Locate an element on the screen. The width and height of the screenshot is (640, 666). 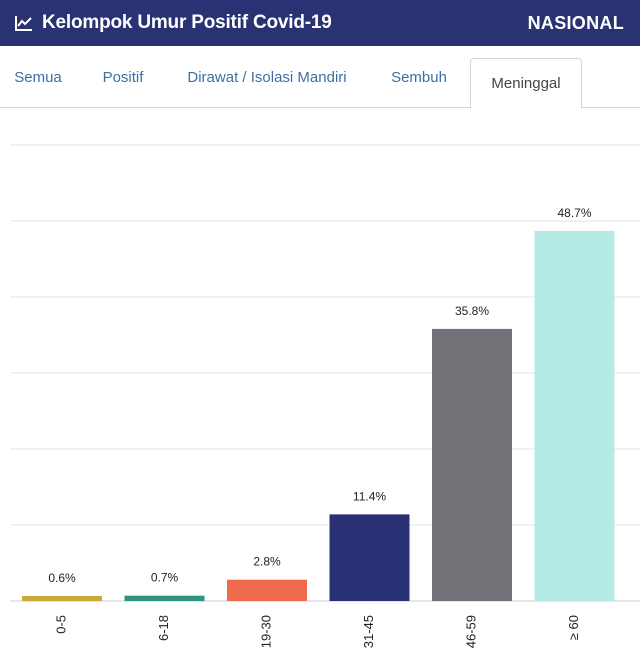
page-title: Kelompok Umur Positif Covid-19 is located at coordinates (187, 22).